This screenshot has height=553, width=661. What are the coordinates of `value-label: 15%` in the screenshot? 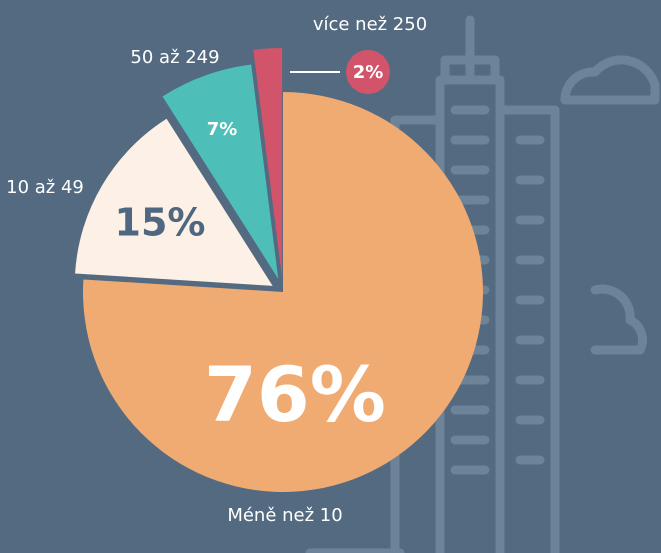 It's located at (160, 223).